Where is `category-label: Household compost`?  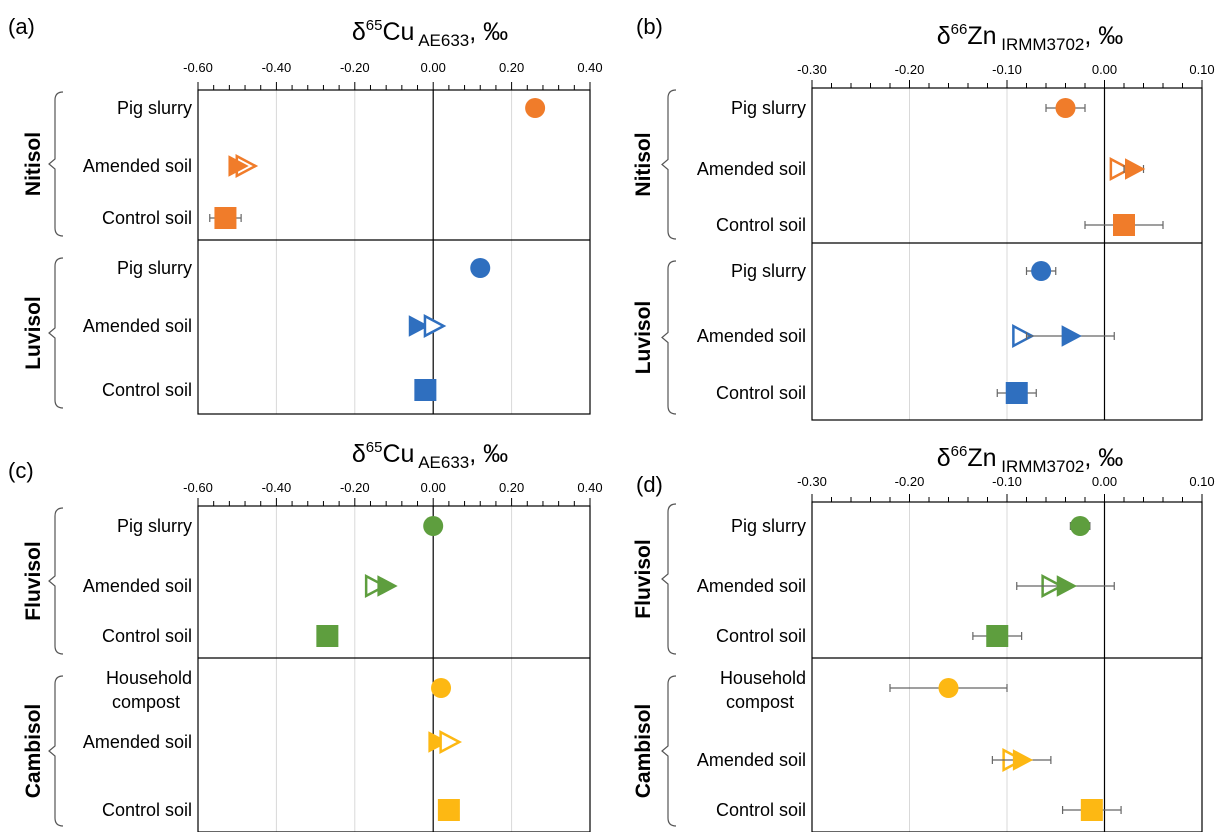 category-label: Household compost is located at coordinates (763, 690).